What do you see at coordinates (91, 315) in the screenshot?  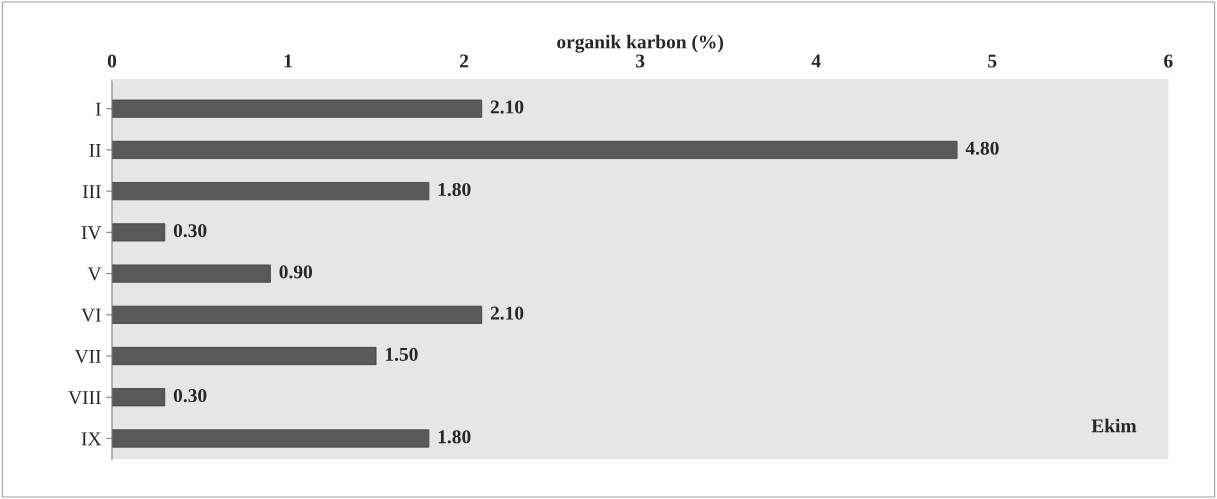 I see `y-tick-label: VI` at bounding box center [91, 315].